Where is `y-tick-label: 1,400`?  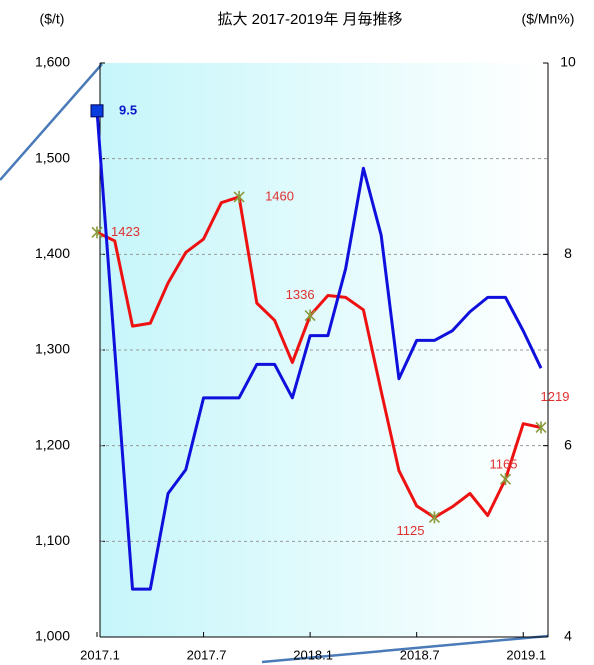 y-tick-label: 1,400 is located at coordinates (52, 253).